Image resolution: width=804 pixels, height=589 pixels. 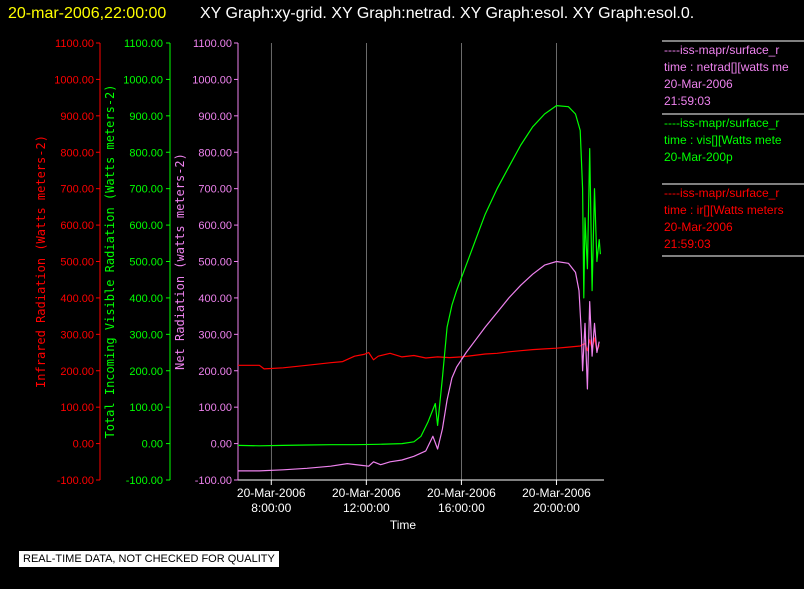 I want to click on y-axis-title-0: Infrared Radiation (Watts meters-2), so click(x=41, y=261).